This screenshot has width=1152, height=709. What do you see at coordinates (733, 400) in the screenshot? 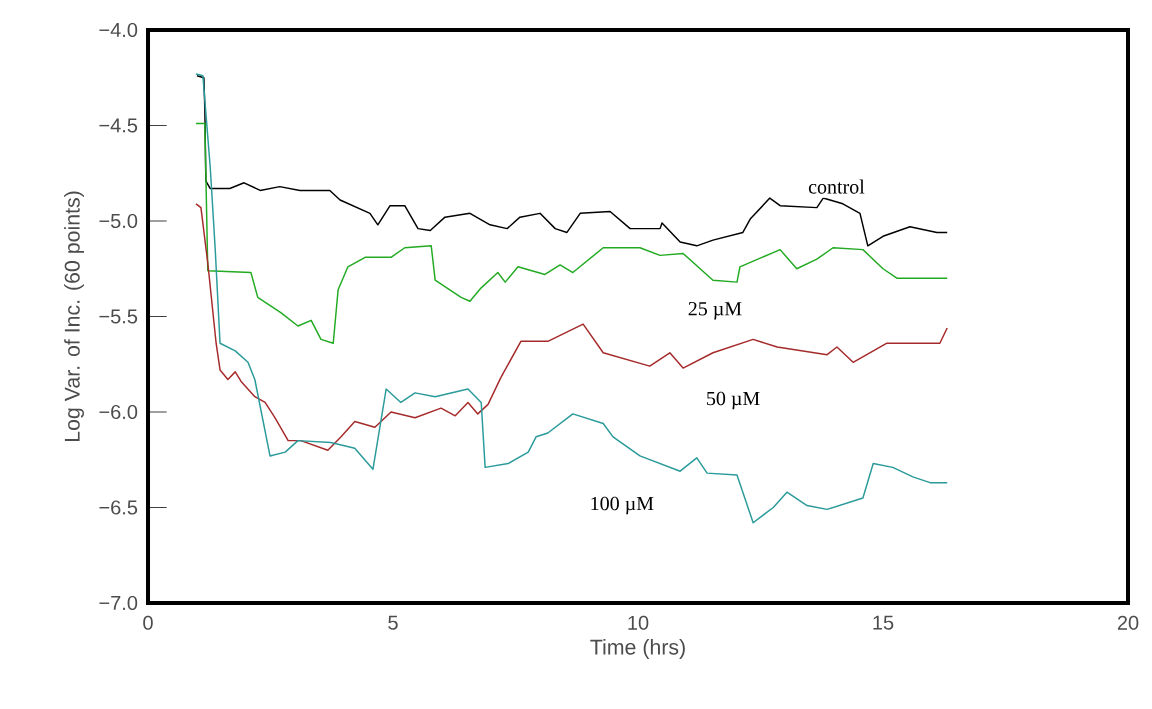
I see `series-label: 50 µM` at bounding box center [733, 400].